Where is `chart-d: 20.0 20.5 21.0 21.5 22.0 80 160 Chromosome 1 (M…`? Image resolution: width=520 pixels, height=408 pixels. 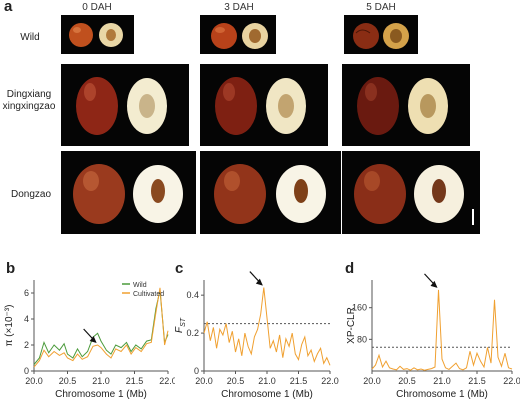
chart-d: 20.0 20.5 21.0 21.5 22.0 80 160 Chromosome 1 (M… is located at coordinates (433, 336).